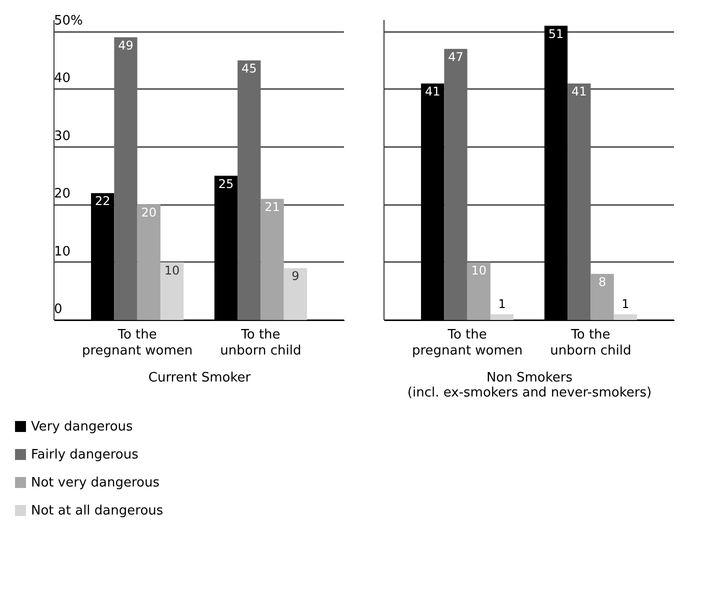 The image size is (703, 589). I want to click on x-axis-title: Non Smokers (incl. ex-smokers and never-smokers), so click(529, 385).